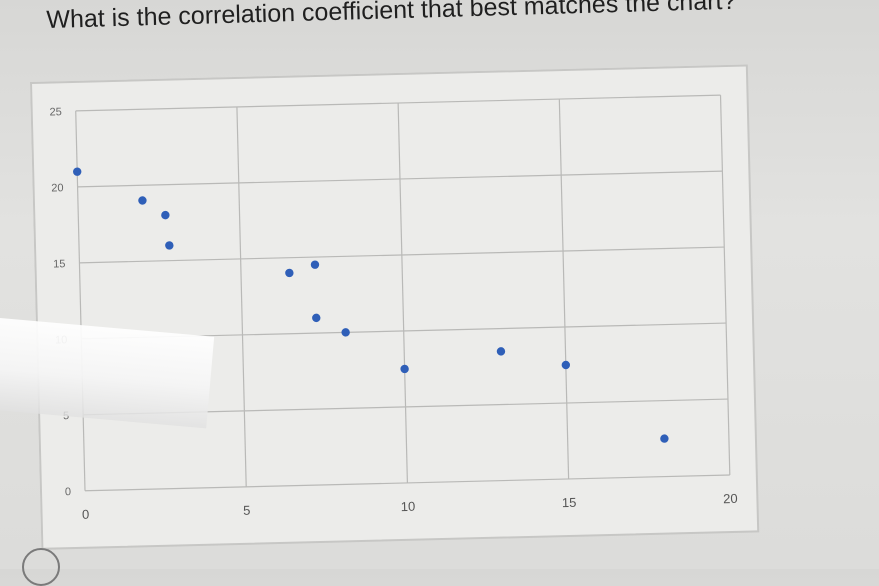 The height and width of the screenshot is (586, 879). I want to click on partial-circle-icon, so click(41, 567).